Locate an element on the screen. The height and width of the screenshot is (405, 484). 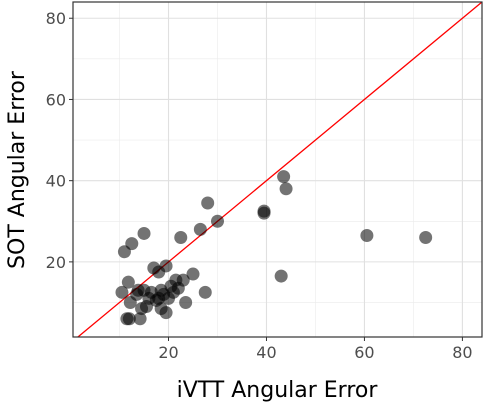
x-tick-label: 20 is located at coordinates (168, 352).